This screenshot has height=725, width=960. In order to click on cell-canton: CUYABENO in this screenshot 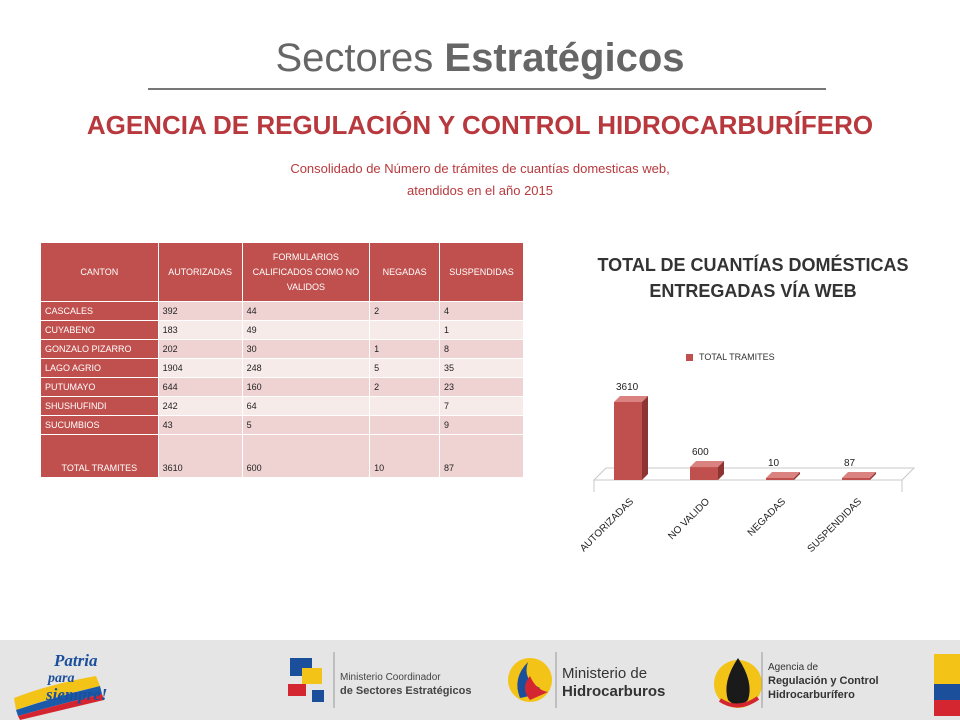, I will do `click(99, 330)`.